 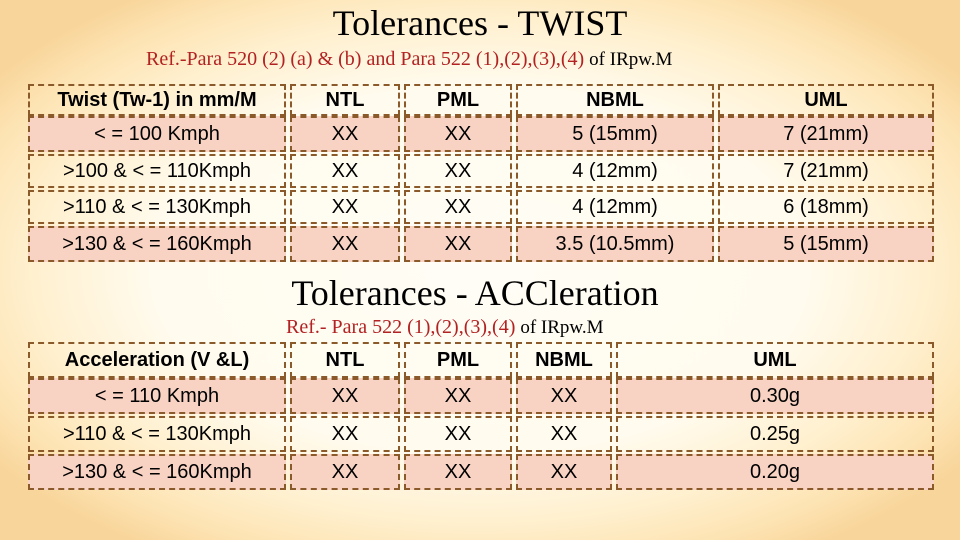 I want to click on table-row: >110 & < = 130Kmph XX XX 4 (12mm) 6 (18mm), so click(x=481, y=207).